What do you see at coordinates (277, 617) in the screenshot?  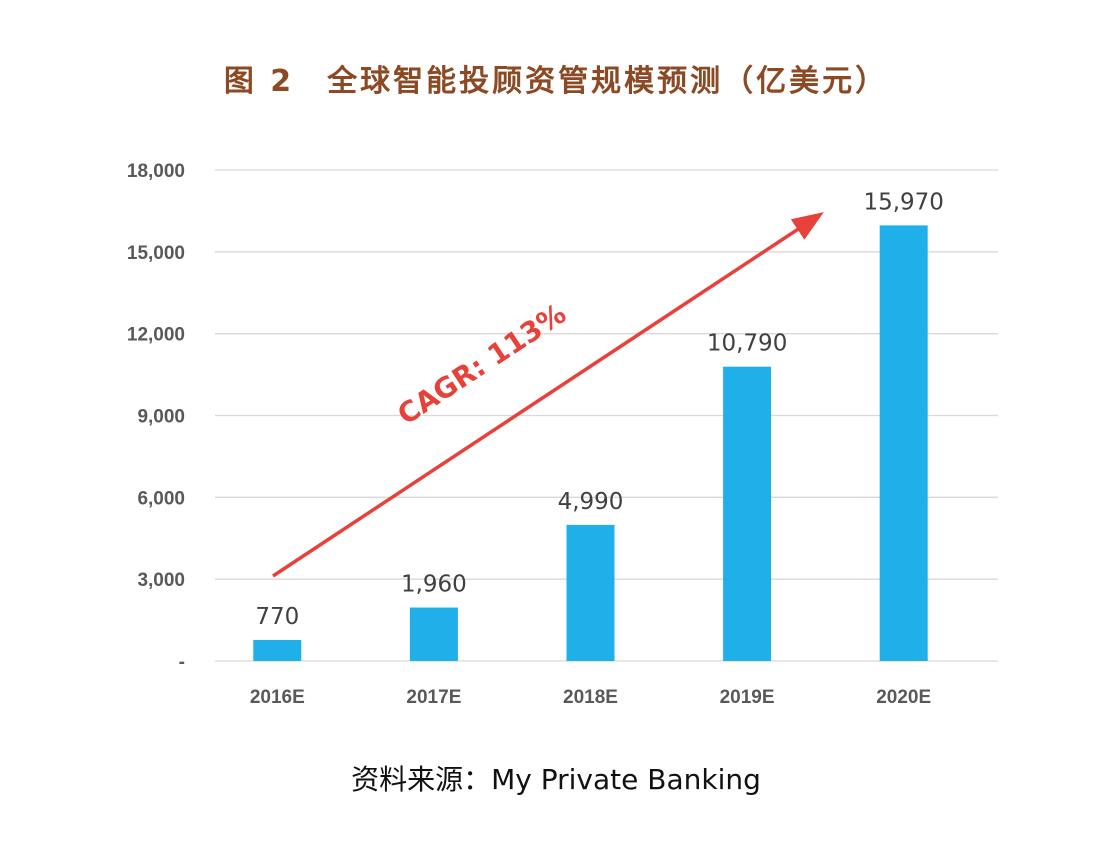 I see `data-label: 770` at bounding box center [277, 617].